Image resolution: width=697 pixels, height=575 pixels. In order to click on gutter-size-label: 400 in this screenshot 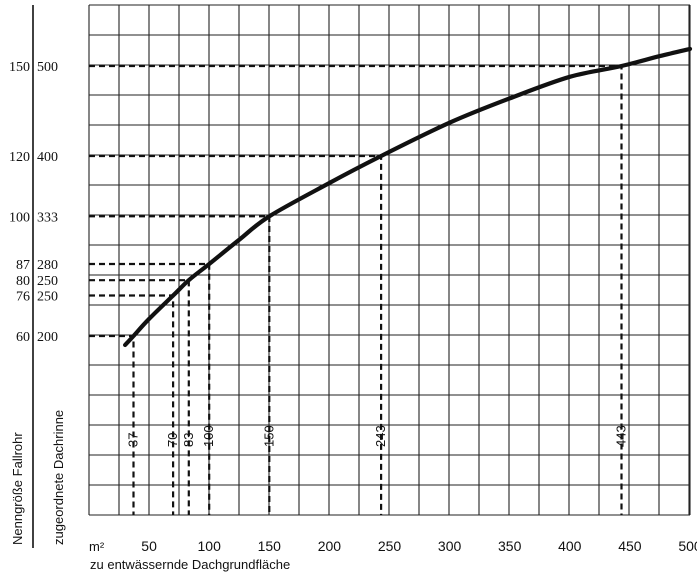, I will do `click(47, 157)`.